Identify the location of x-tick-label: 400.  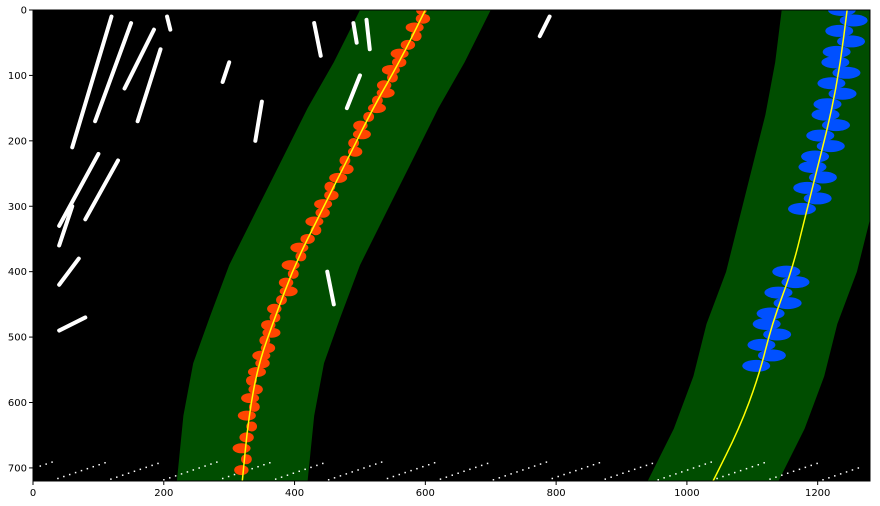
(294, 493).